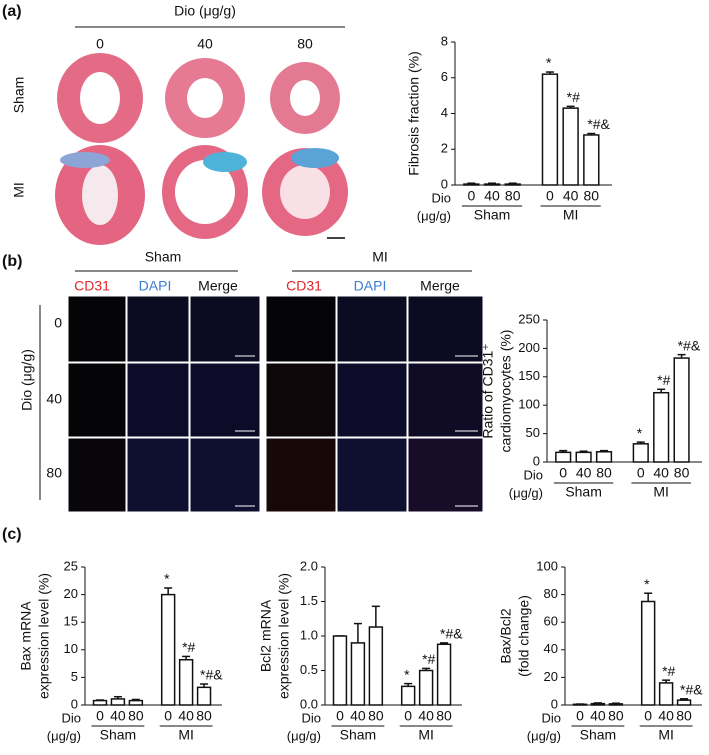 Image resolution: width=709 pixels, height=755 pixels. I want to click on y-tick-label: 25, so click(71, 565).